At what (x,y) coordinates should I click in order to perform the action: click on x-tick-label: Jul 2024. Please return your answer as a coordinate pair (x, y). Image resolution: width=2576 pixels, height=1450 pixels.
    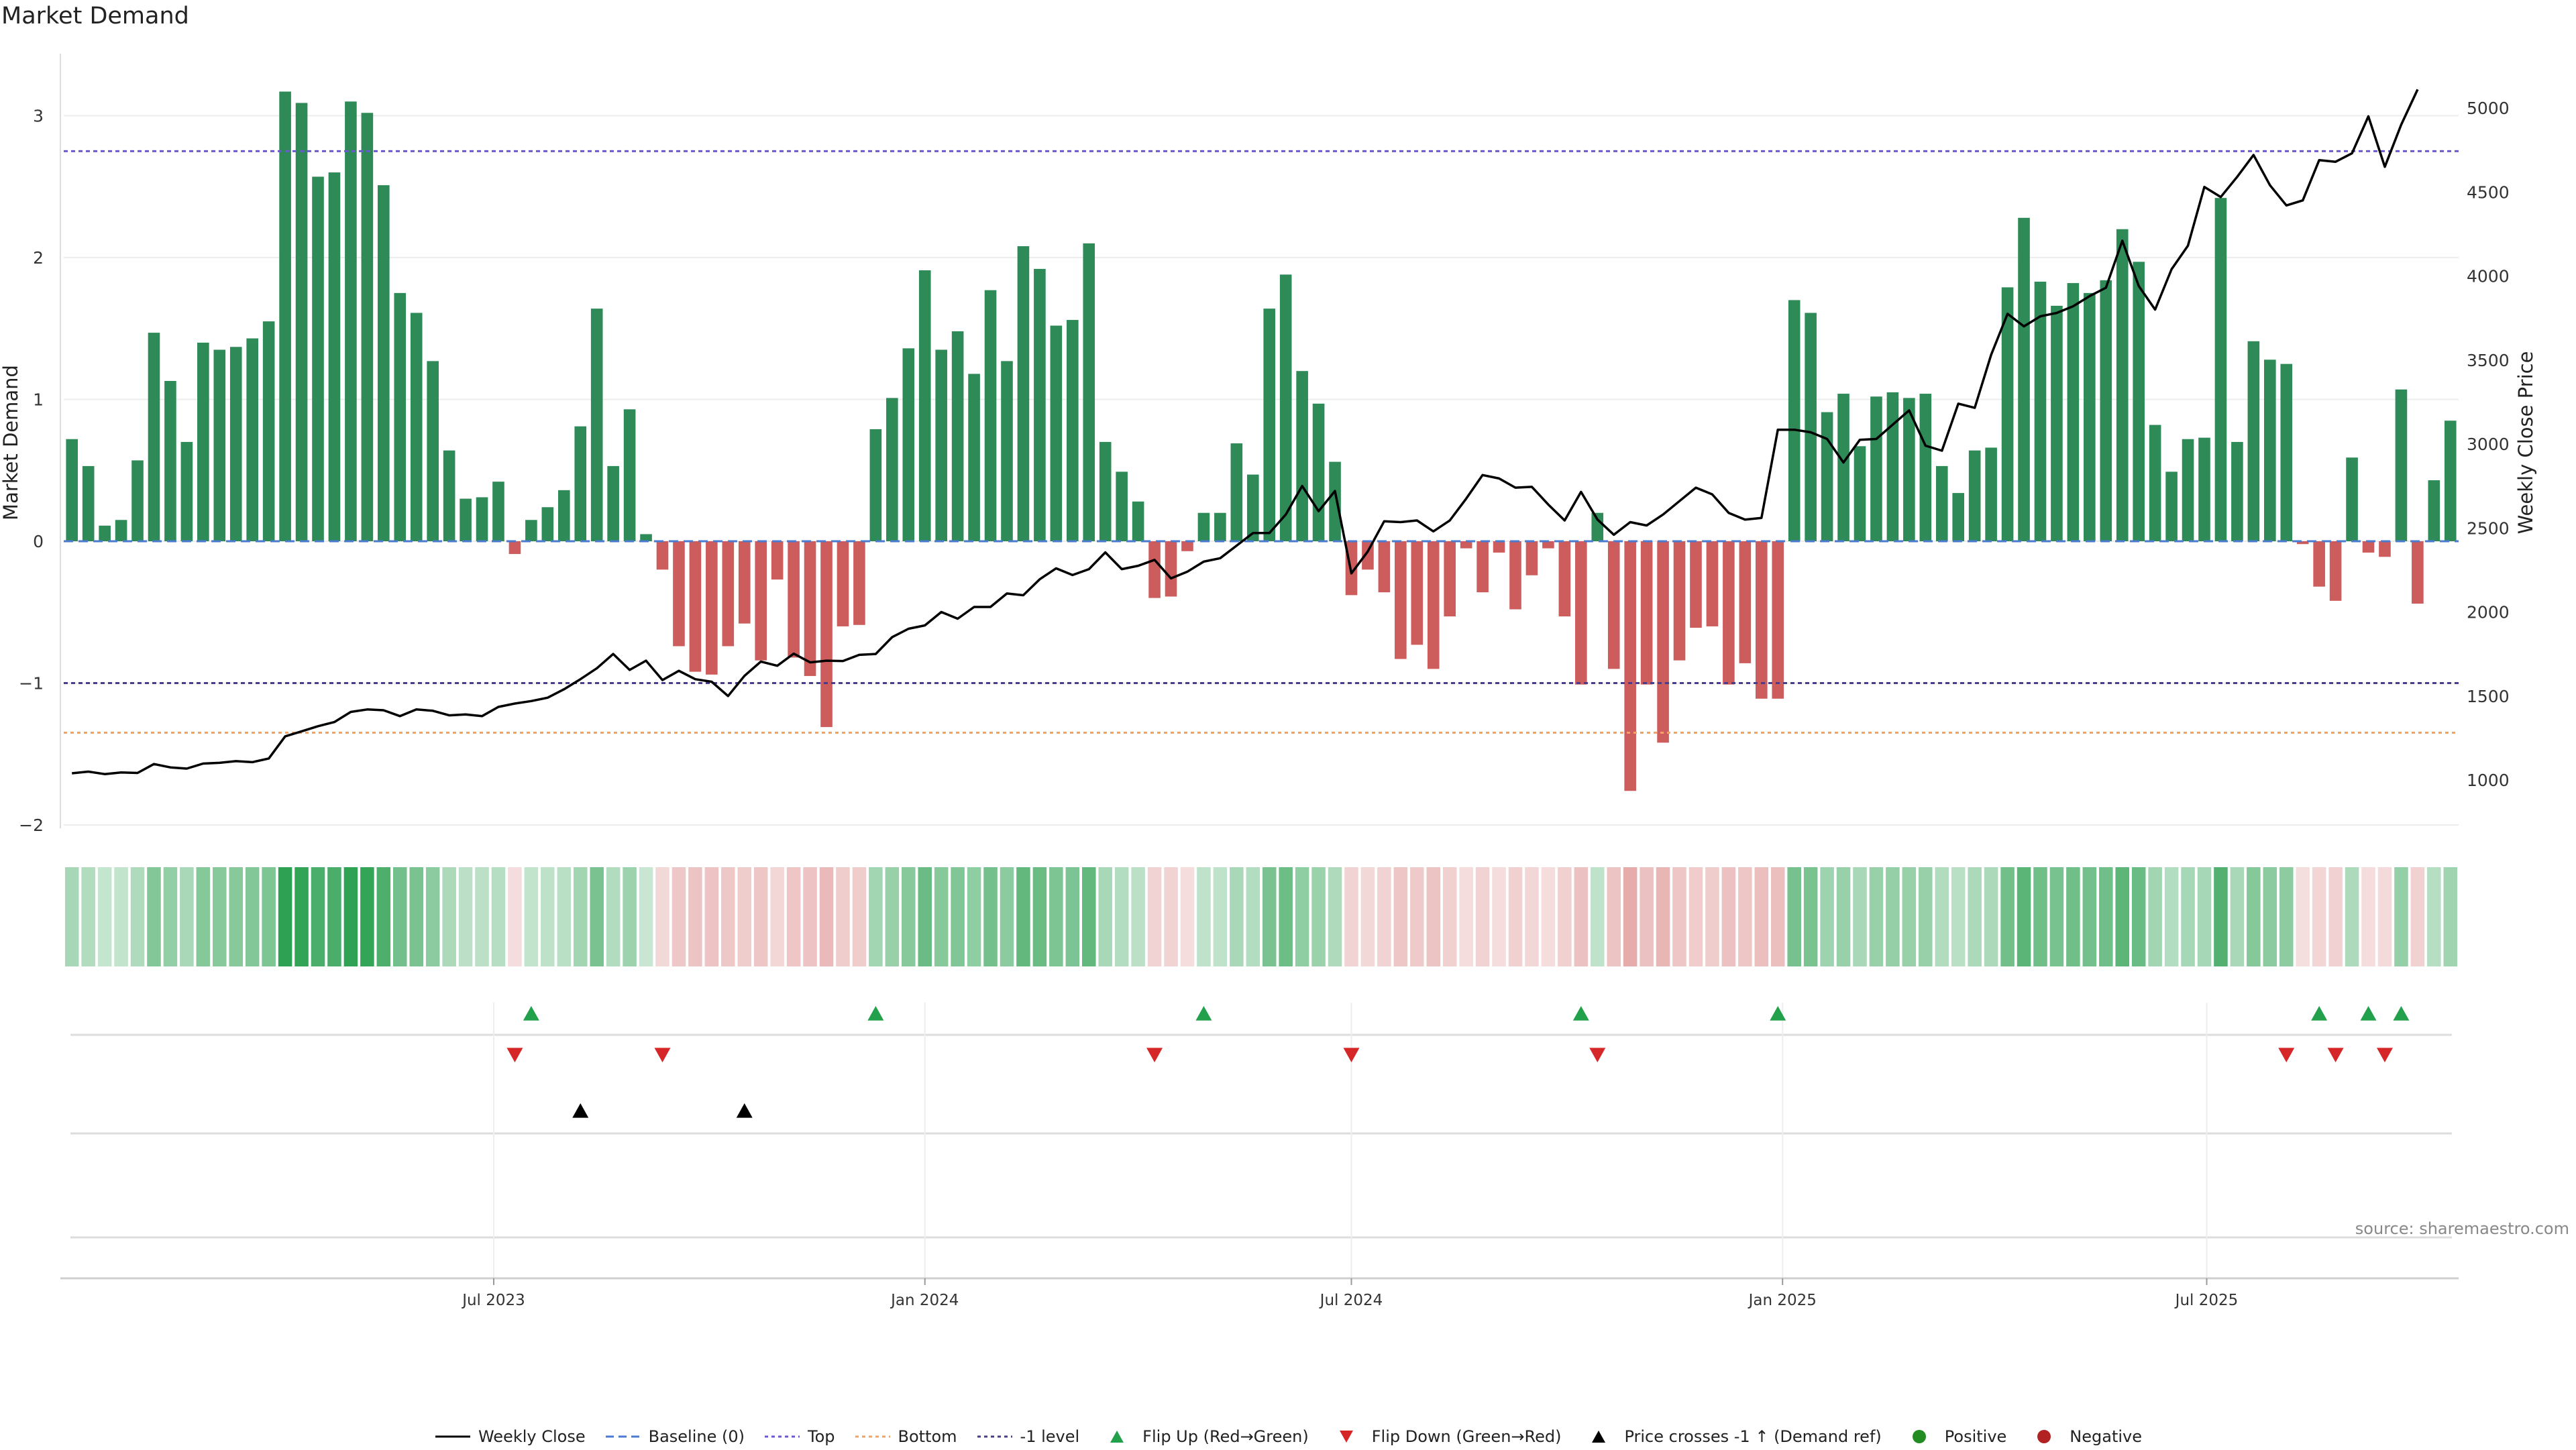
    Looking at the image, I should click on (1351, 1300).